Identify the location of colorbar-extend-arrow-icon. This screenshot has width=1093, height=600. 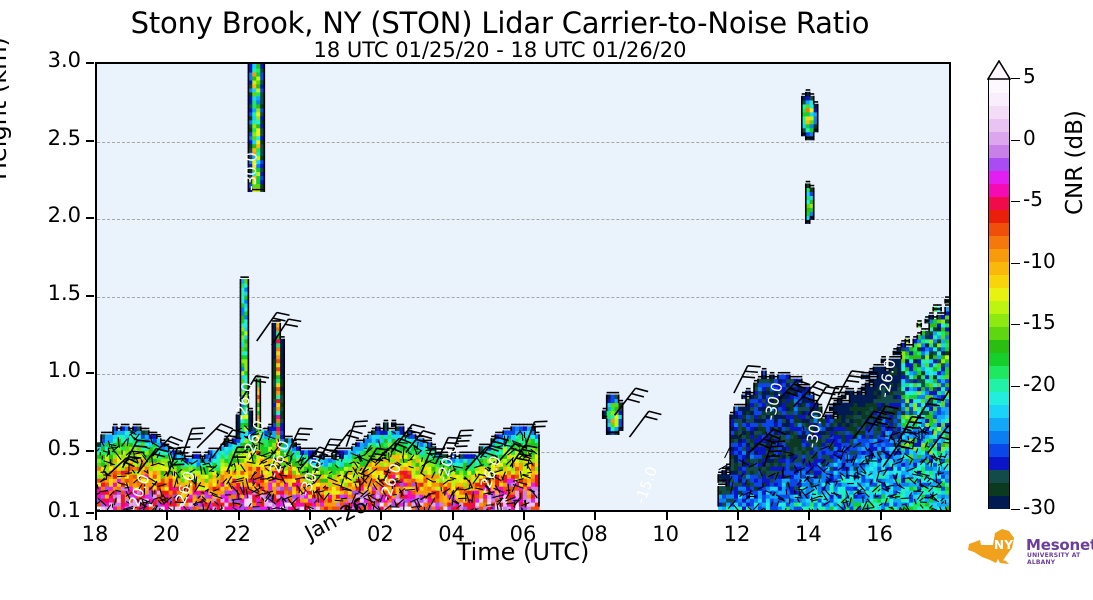
(999, 70).